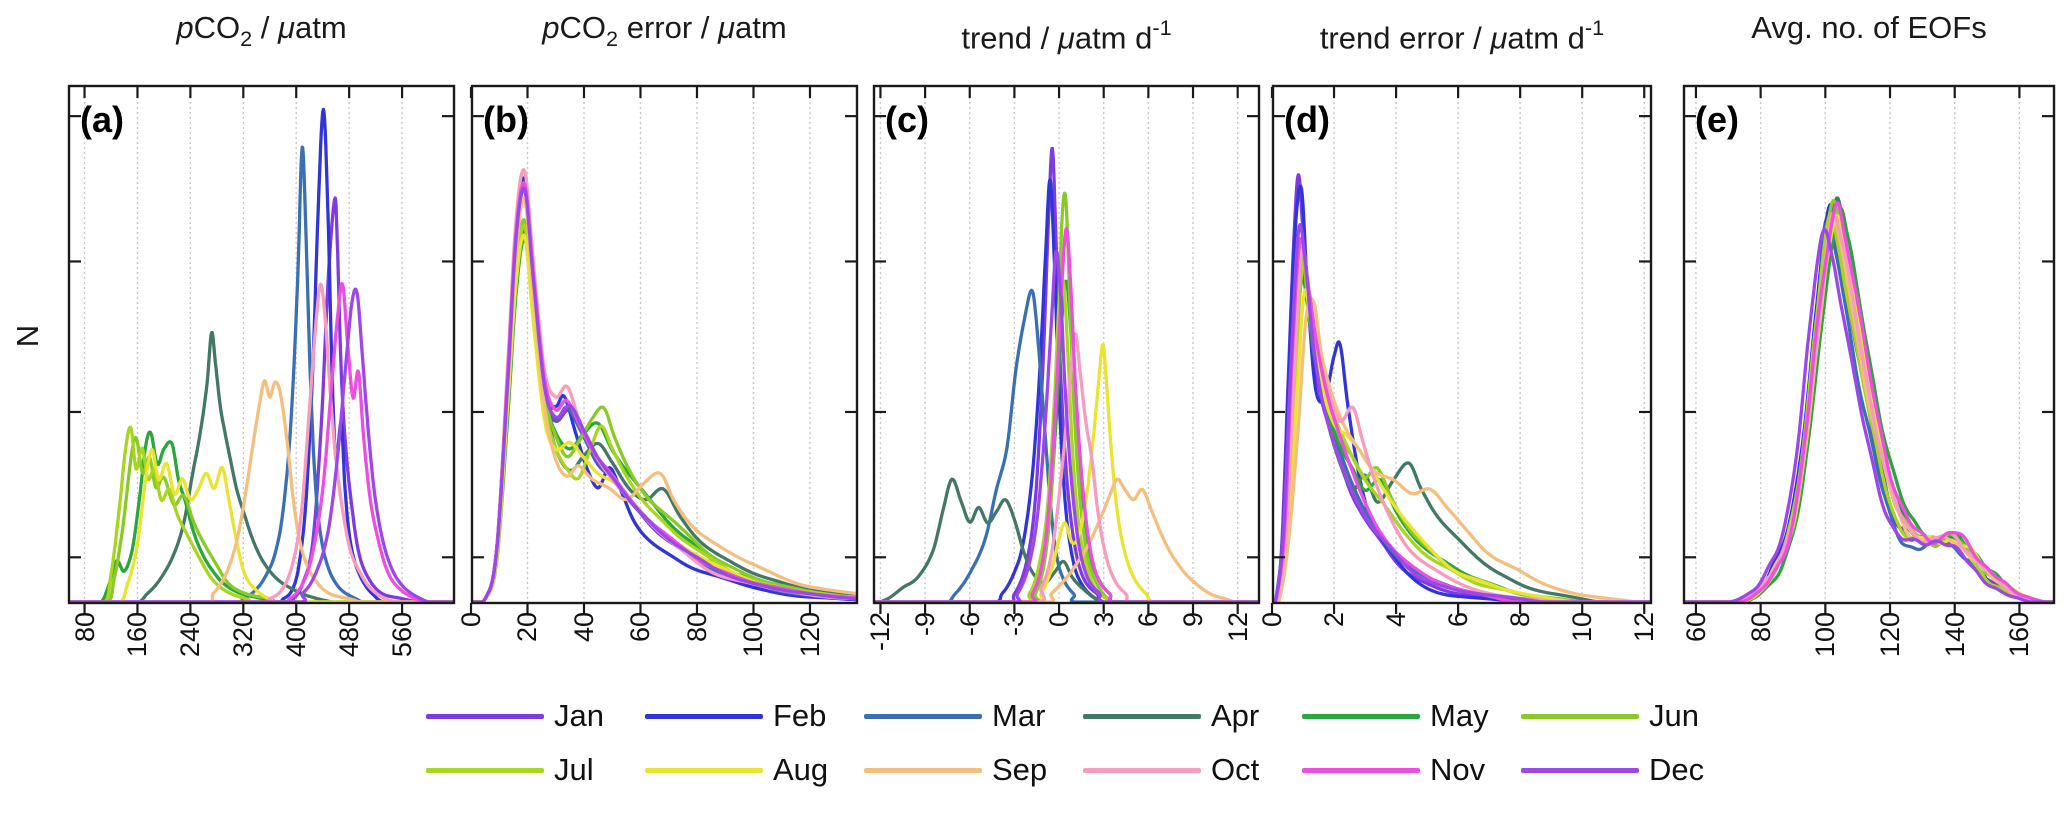 This screenshot has height=814, width=2067. What do you see at coordinates (1405, 38) in the screenshot?
I see `title-segment: trend error /` at bounding box center [1405, 38].